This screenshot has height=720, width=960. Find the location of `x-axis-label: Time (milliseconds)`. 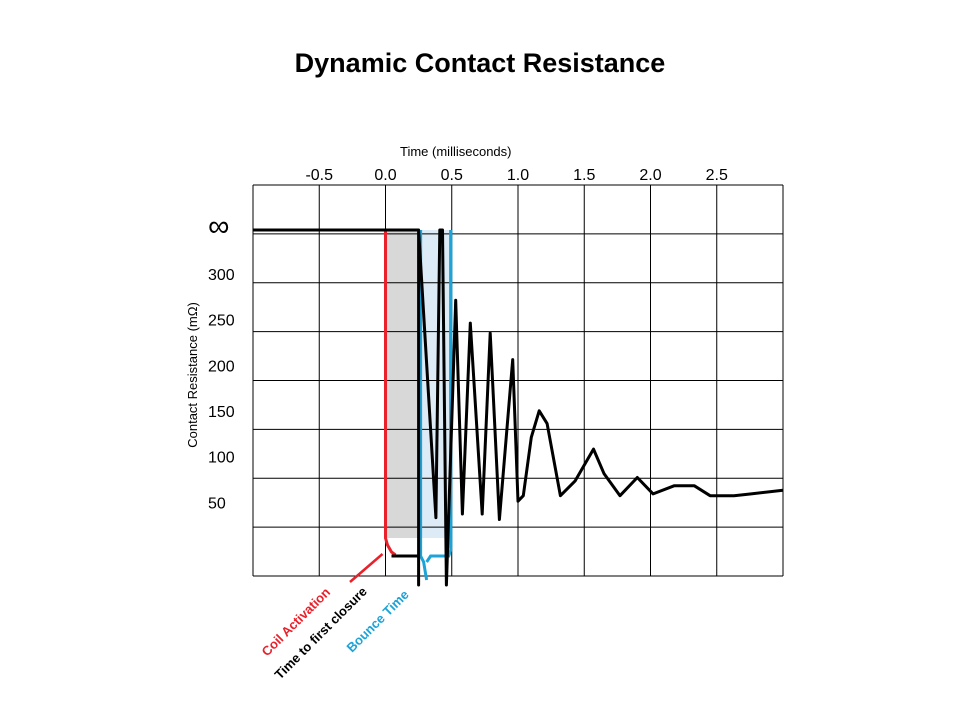

x-axis-label: Time (milliseconds) is located at coordinates (455, 151).